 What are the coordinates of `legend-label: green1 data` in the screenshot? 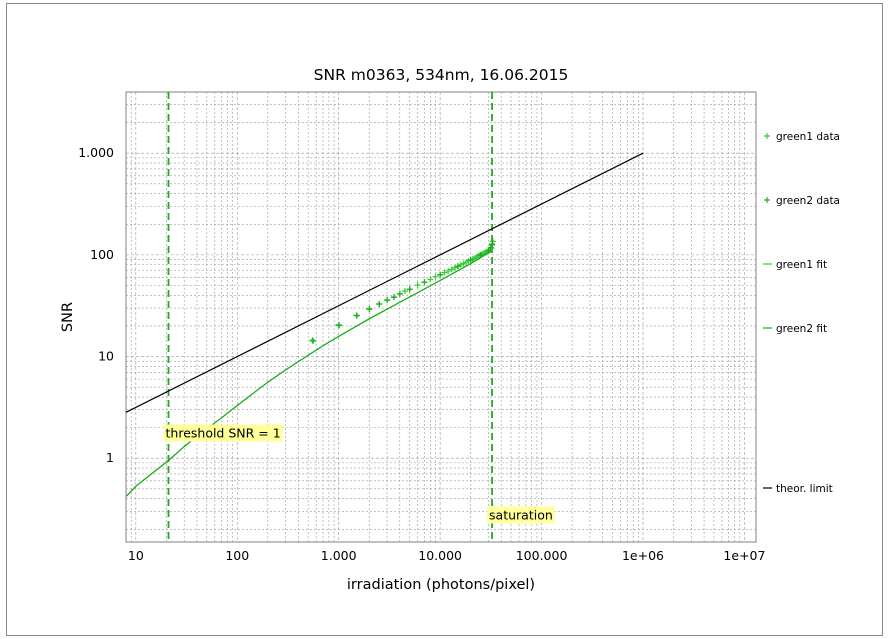 It's located at (808, 137).